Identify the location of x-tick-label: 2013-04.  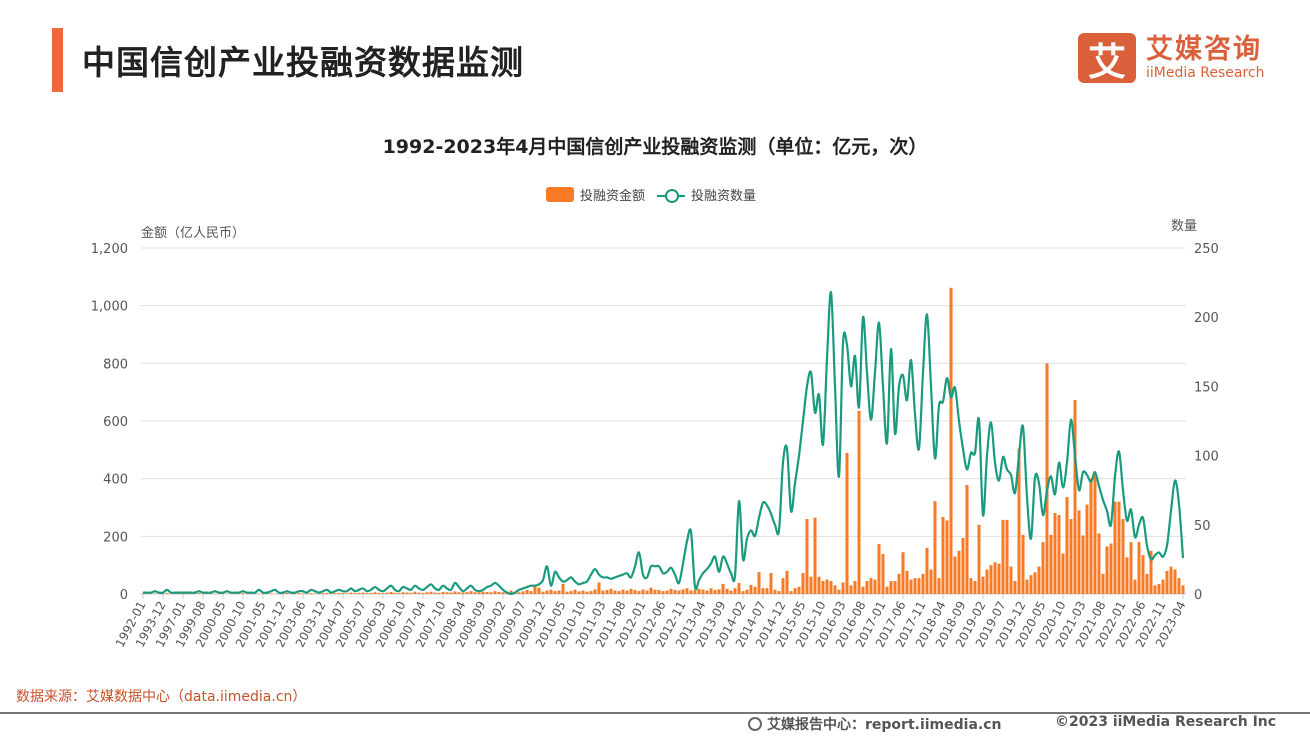
(691, 624).